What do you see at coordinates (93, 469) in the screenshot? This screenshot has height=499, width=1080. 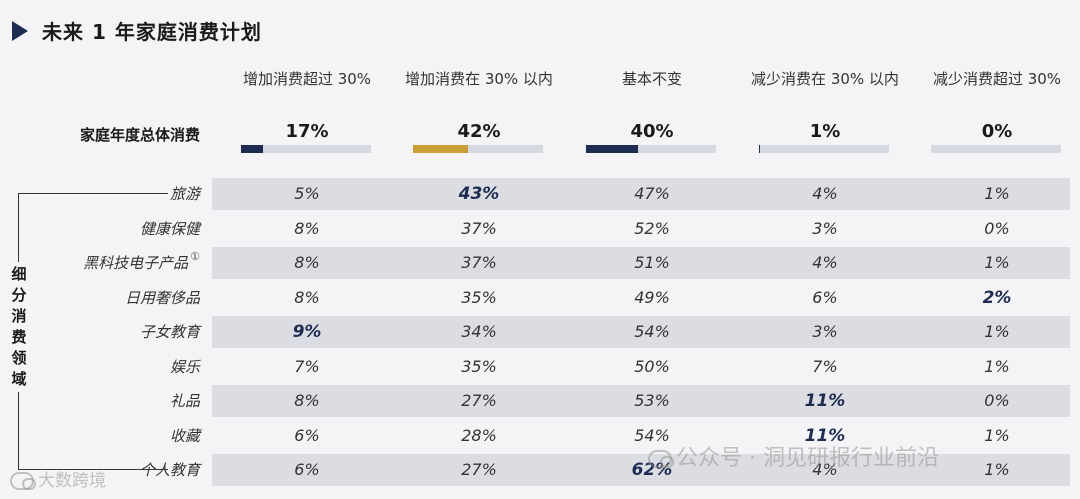 I see `bracket-bottom-line` at bounding box center [93, 469].